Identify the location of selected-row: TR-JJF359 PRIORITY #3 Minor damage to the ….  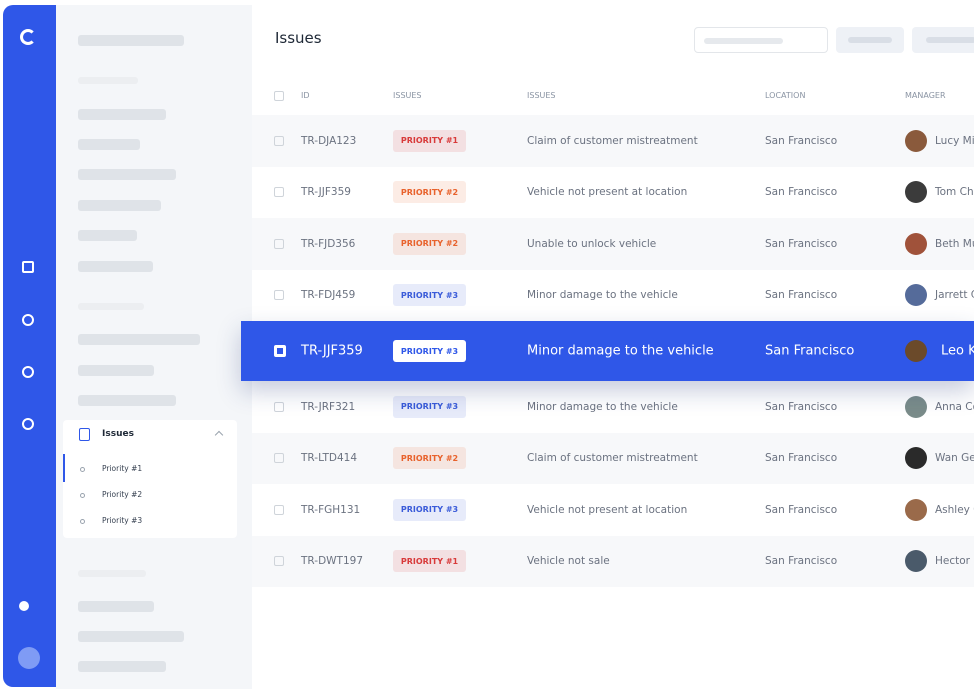
(607, 351).